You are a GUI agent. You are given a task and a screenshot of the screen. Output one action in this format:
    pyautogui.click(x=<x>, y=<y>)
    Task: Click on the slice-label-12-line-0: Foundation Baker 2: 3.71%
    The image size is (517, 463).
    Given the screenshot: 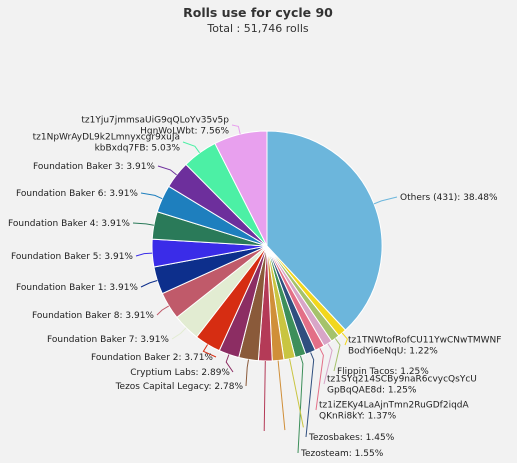 What is the action you would take?
    pyautogui.click(x=152, y=358)
    